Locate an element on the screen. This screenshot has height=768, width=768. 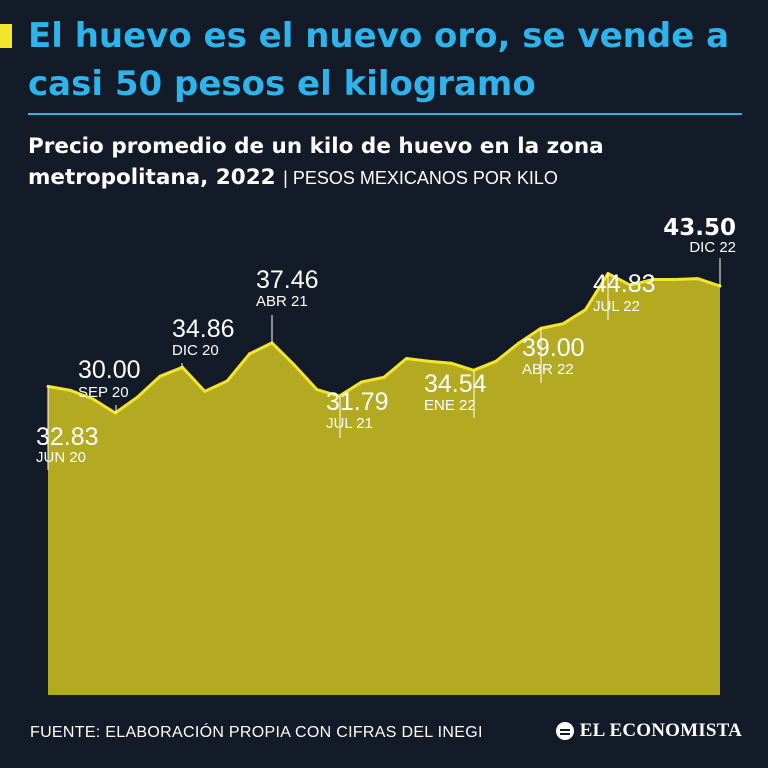
data-label-date: ABR 21 is located at coordinates (282, 301).